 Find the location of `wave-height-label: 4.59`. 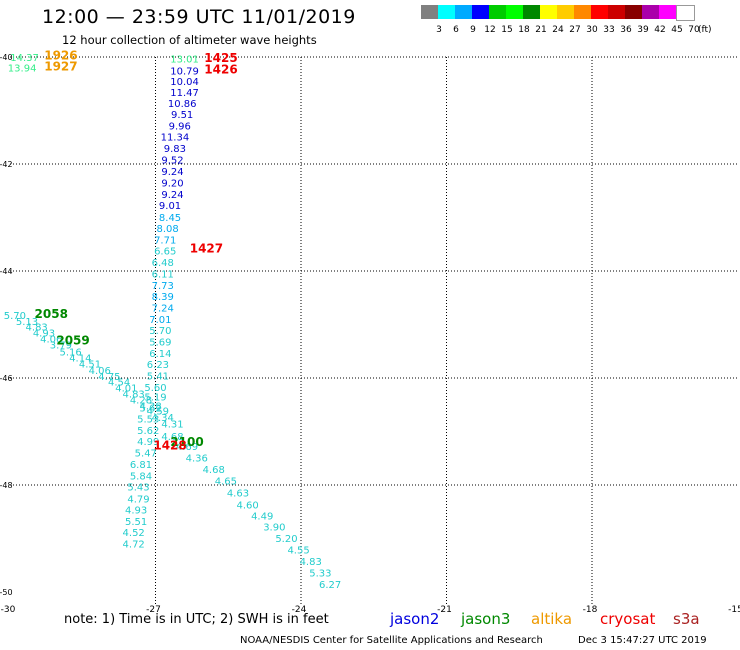

wave-height-label: 4.59 is located at coordinates (158, 412).